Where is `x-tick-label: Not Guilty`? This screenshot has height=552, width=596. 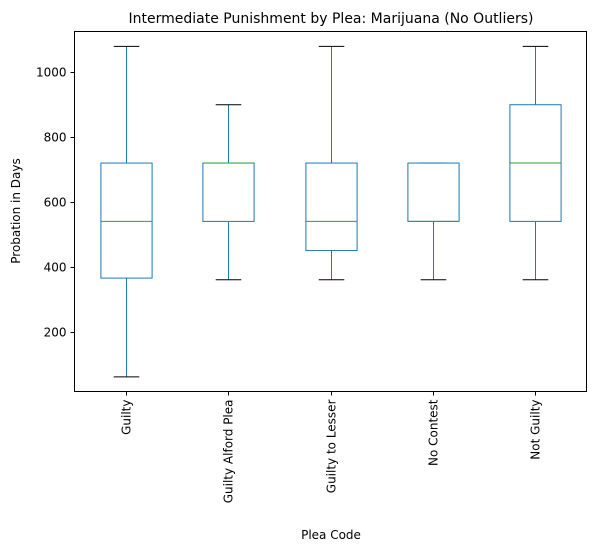
x-tick-label: Not Guilty is located at coordinates (536, 430).